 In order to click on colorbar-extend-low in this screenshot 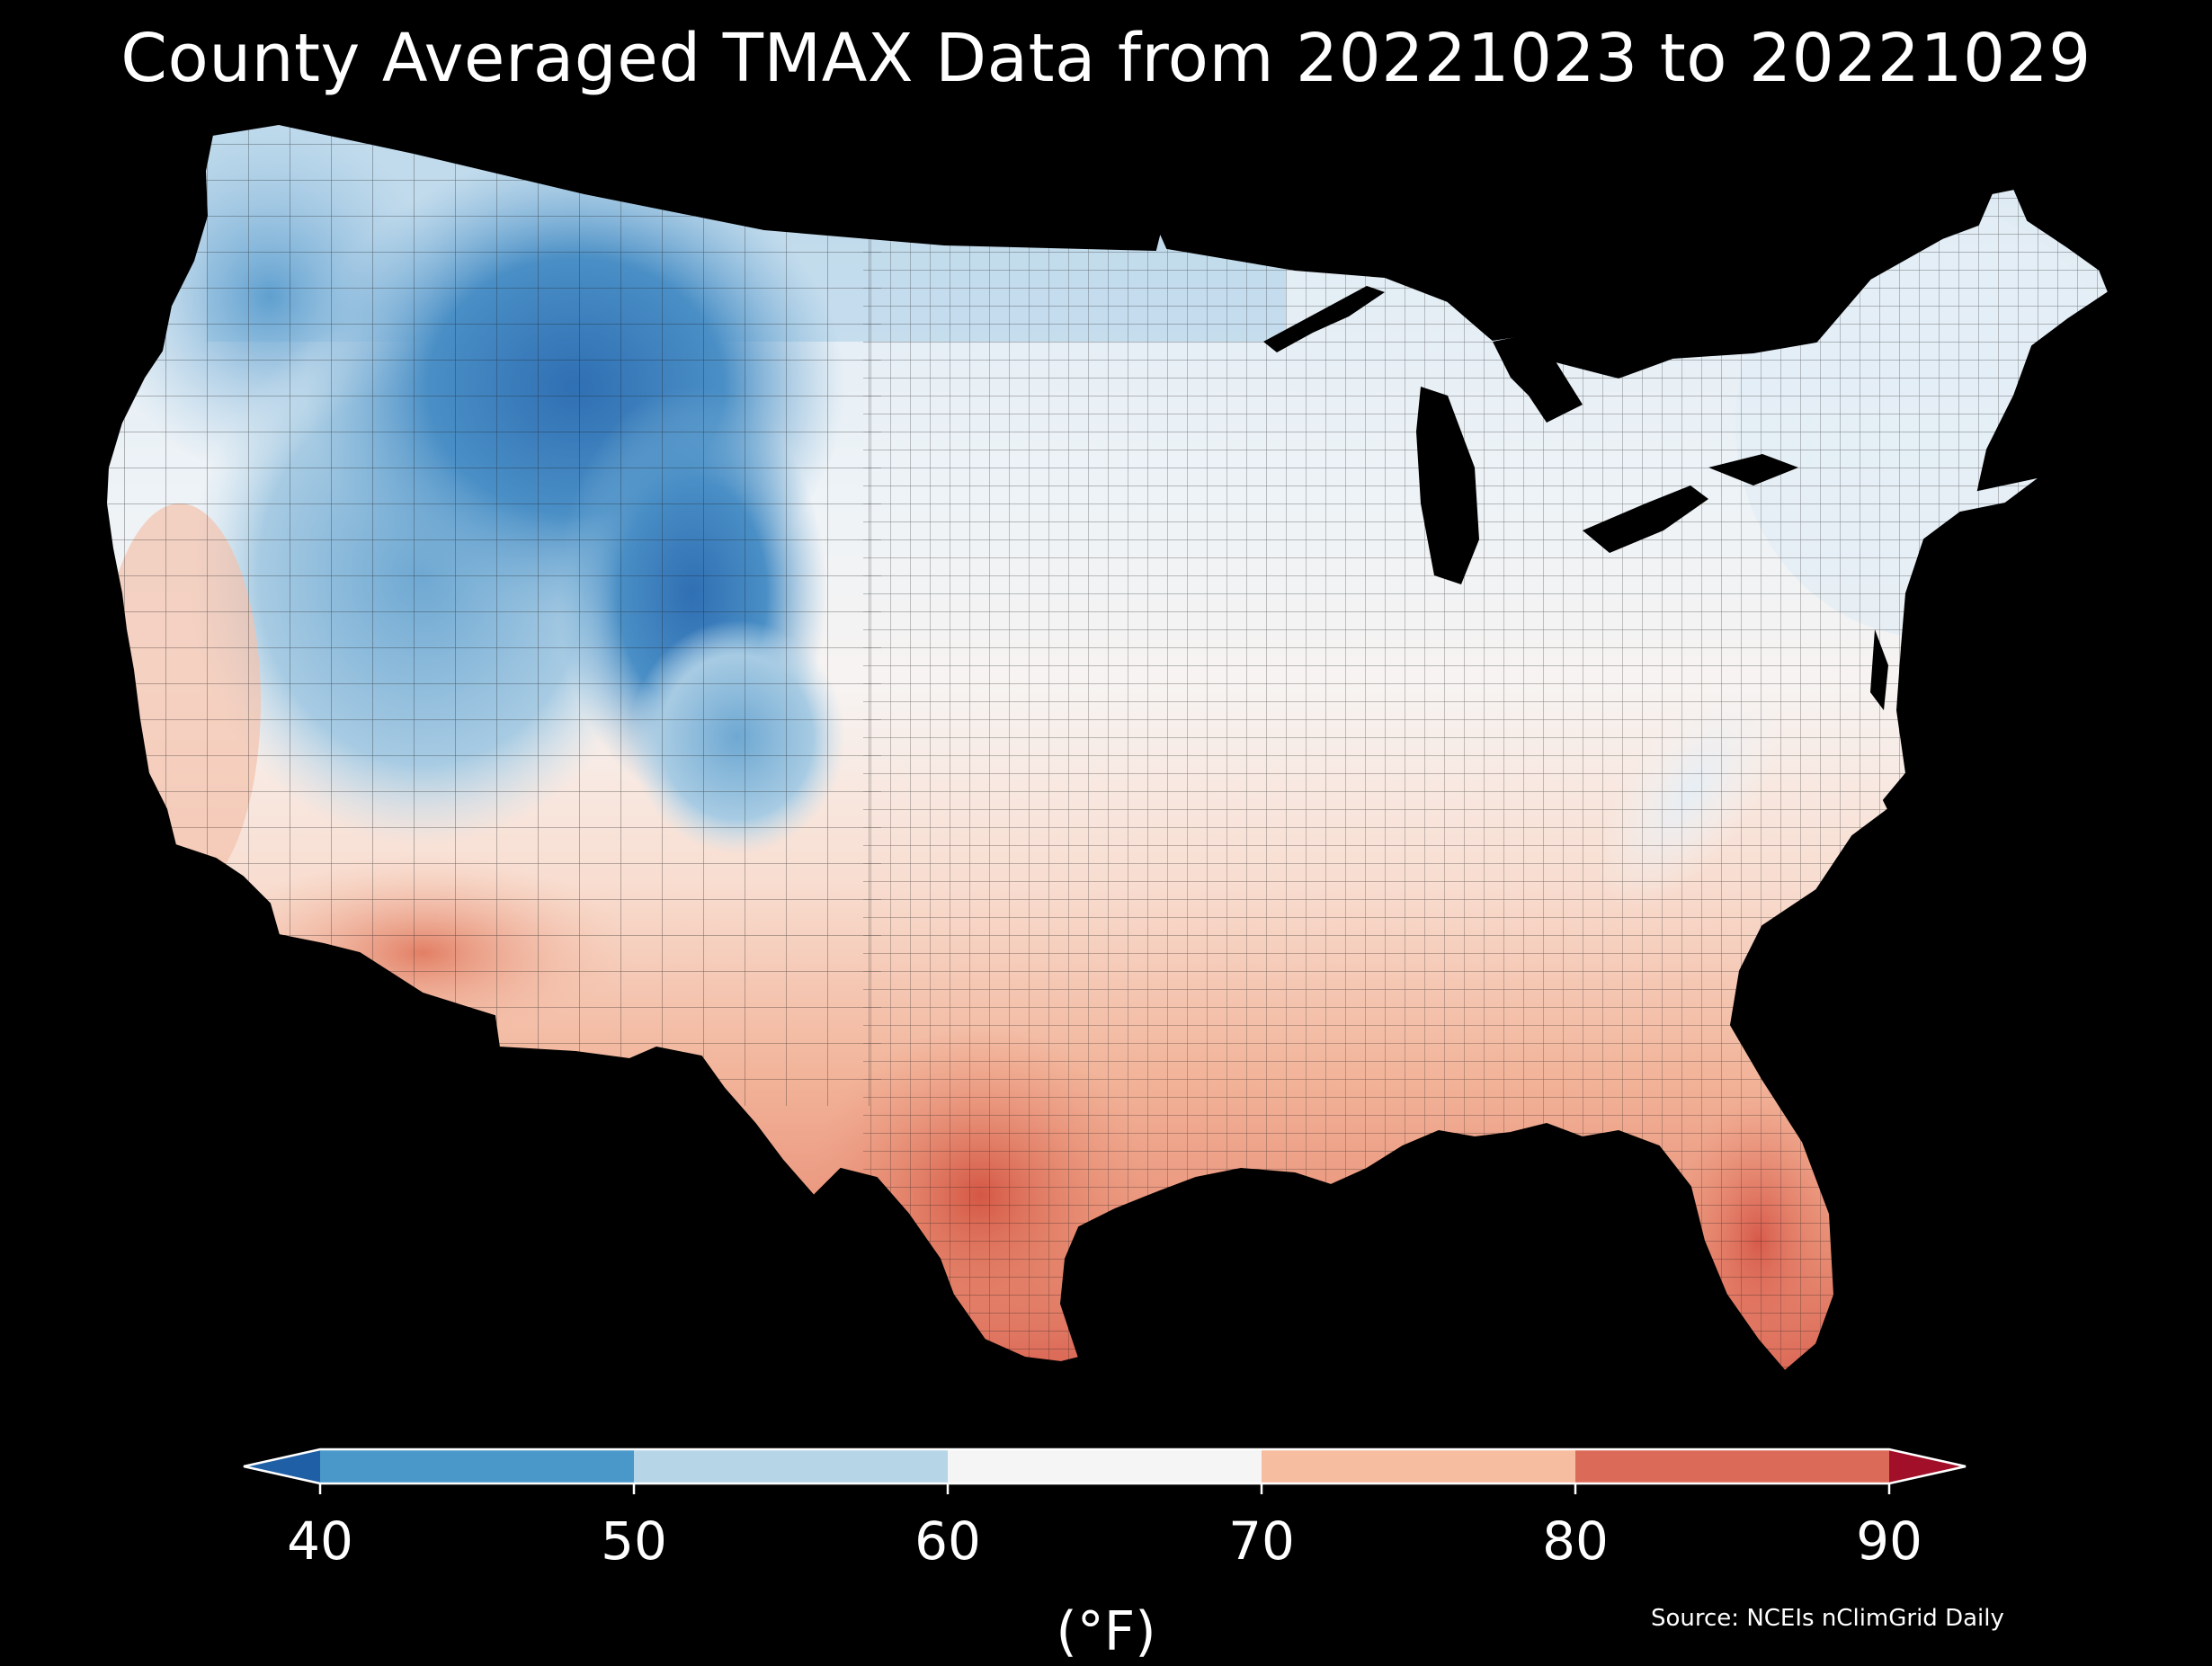, I will do `click(282, 1466)`.